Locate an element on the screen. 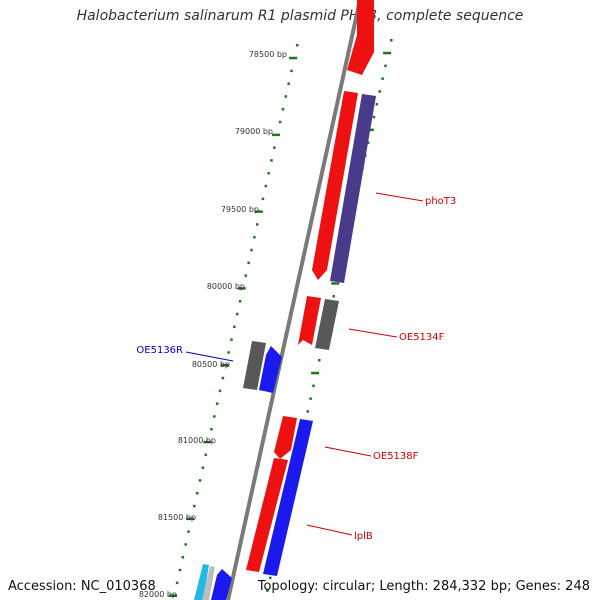 The image size is (600, 600). OE5136R-feature is located at coordinates (270, 369).